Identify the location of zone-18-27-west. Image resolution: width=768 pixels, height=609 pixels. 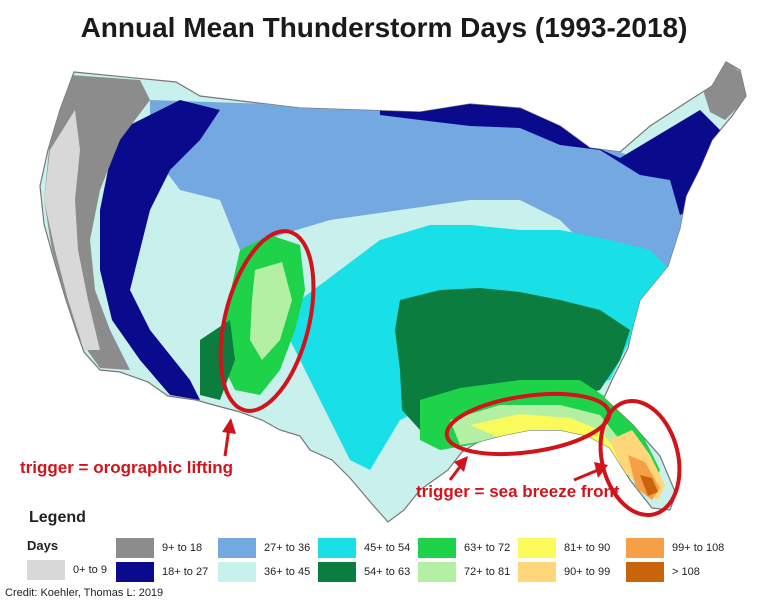
(160, 250).